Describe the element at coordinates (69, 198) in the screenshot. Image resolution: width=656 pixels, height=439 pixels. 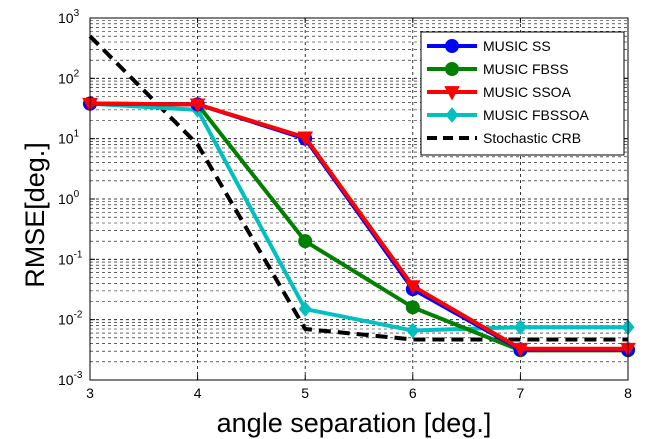
I see `y-tick-label: 10⁰` at that location.